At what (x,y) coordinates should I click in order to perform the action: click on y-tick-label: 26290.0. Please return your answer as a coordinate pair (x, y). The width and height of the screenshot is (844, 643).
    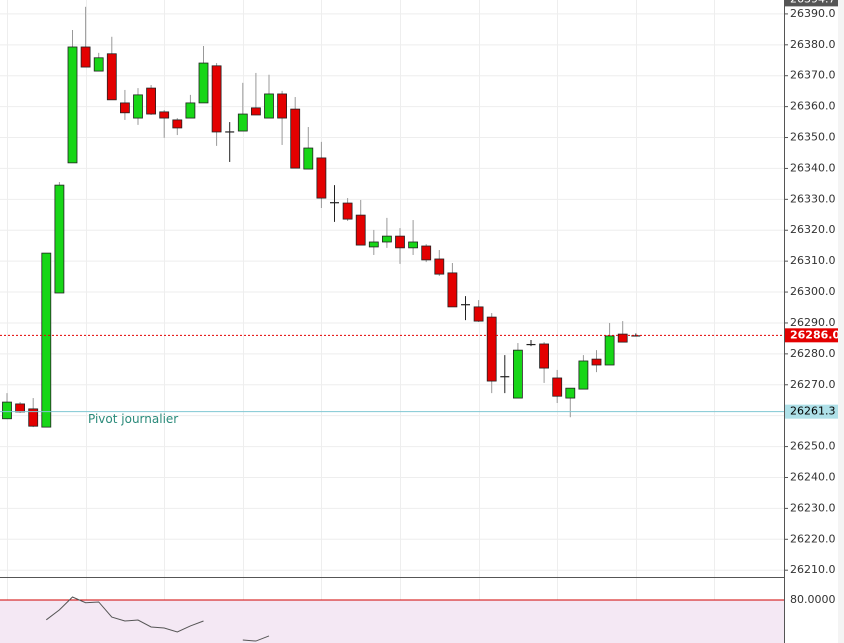
    Looking at the image, I should click on (813, 322).